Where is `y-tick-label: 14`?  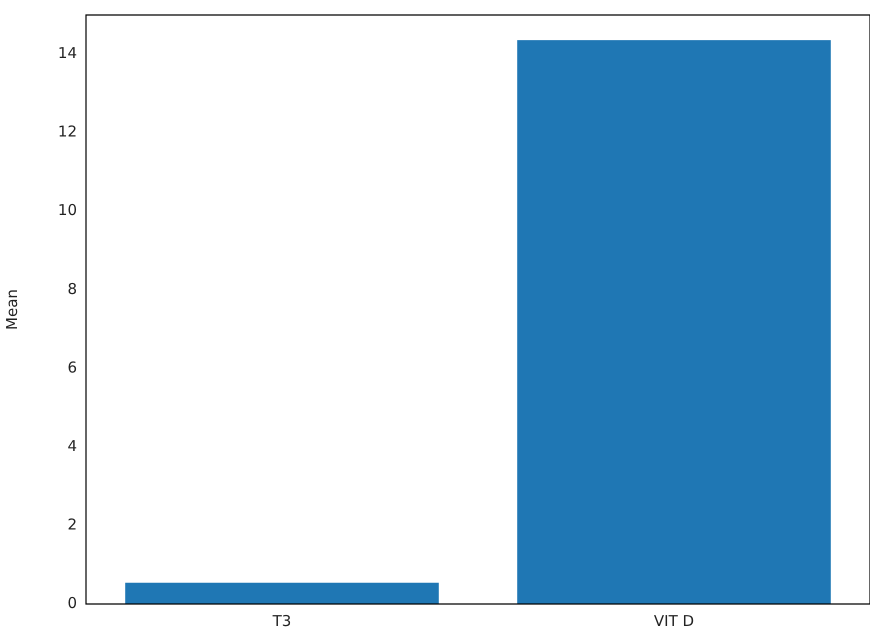
y-tick-label: 14 is located at coordinates (67, 53).